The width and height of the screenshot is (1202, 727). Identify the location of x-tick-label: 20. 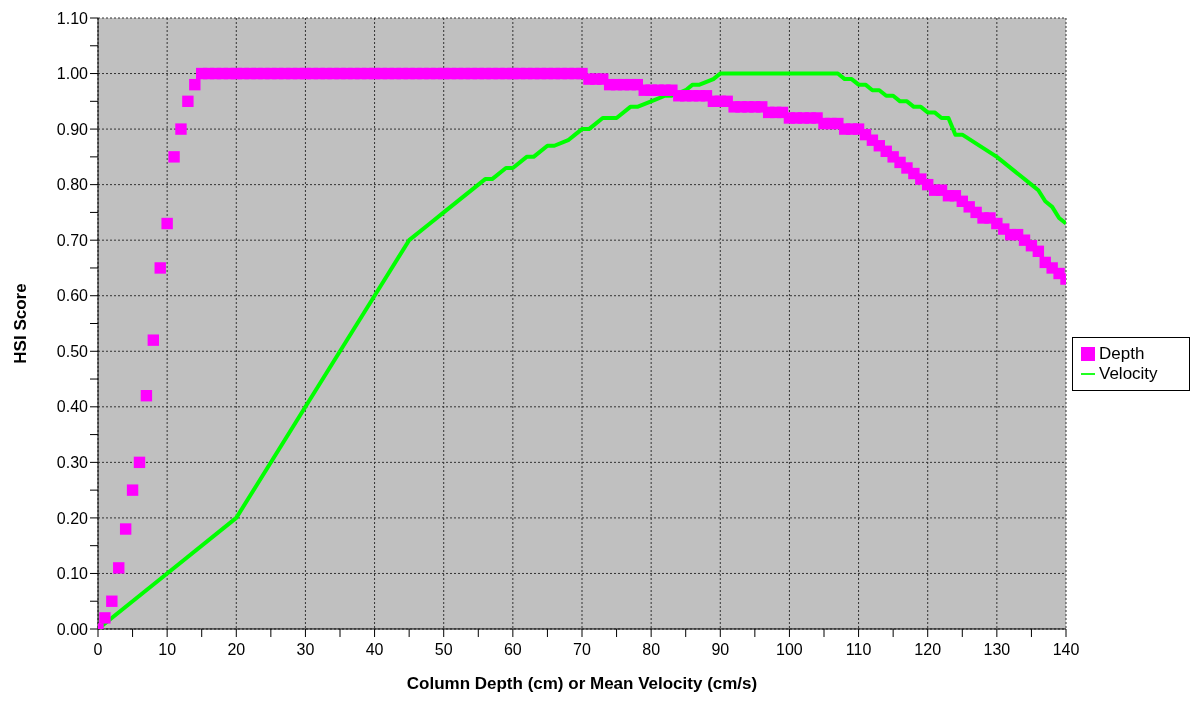
(236, 649).